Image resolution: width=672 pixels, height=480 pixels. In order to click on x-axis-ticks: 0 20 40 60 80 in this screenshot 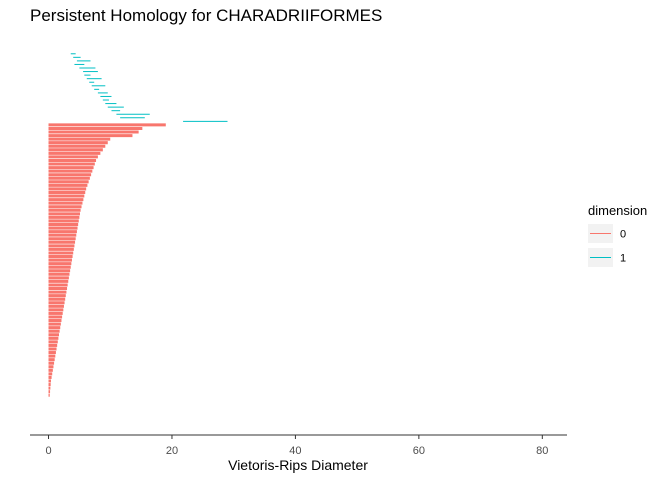, I will do `click(296, 446)`.